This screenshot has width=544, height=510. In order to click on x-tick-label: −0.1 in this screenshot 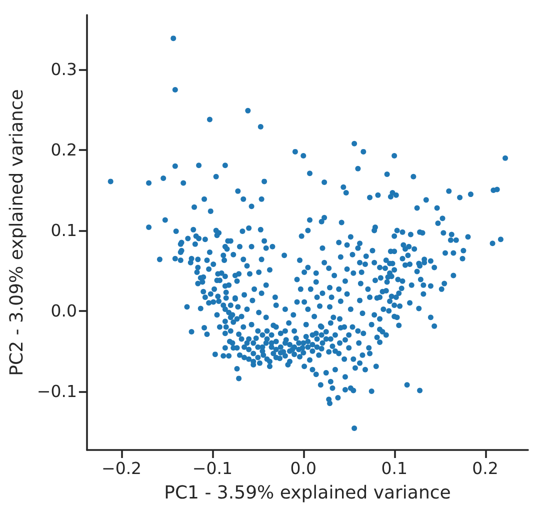, I will do `click(212, 468)`.